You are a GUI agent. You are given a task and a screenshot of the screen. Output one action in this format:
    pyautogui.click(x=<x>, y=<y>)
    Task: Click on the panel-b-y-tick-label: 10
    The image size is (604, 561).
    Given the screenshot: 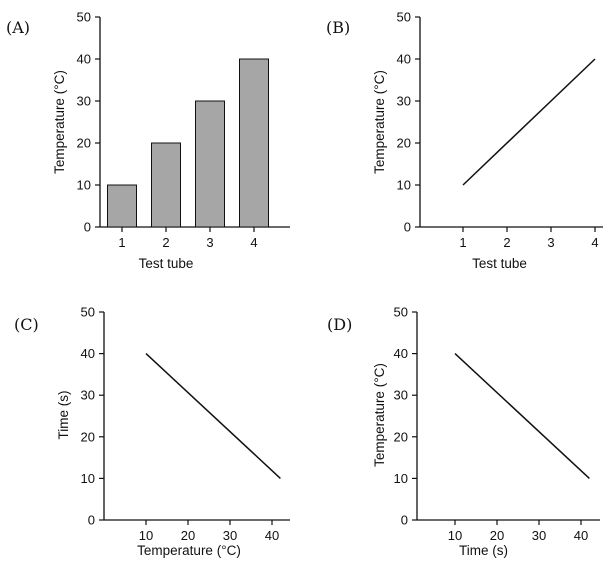 What is the action you would take?
    pyautogui.click(x=404, y=185)
    